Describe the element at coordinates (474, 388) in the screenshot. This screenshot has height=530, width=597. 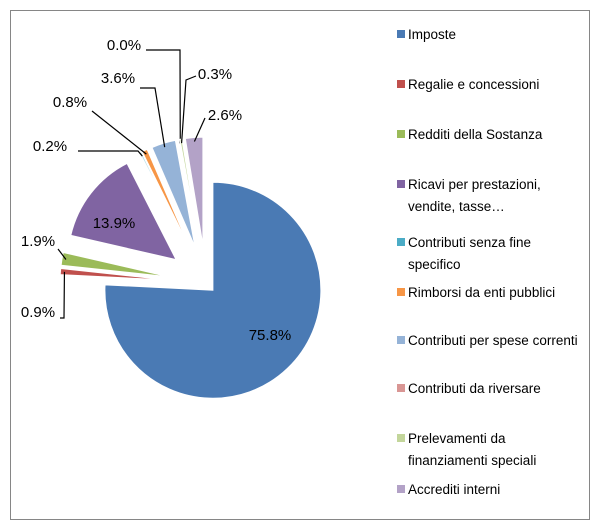
I see `legend-label: Contributi da riversare` at that location.